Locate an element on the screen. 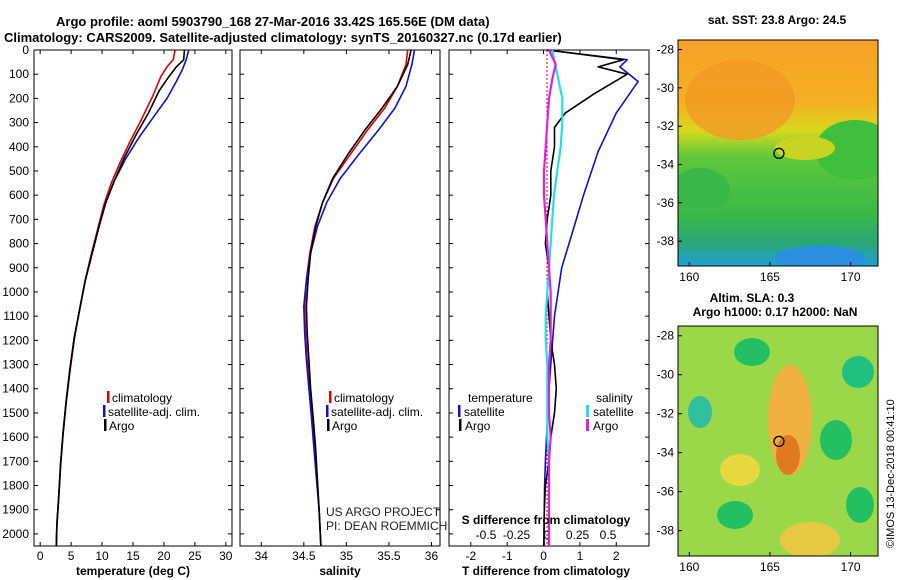  legend-label-t-argo: Argo is located at coordinates (478, 426).